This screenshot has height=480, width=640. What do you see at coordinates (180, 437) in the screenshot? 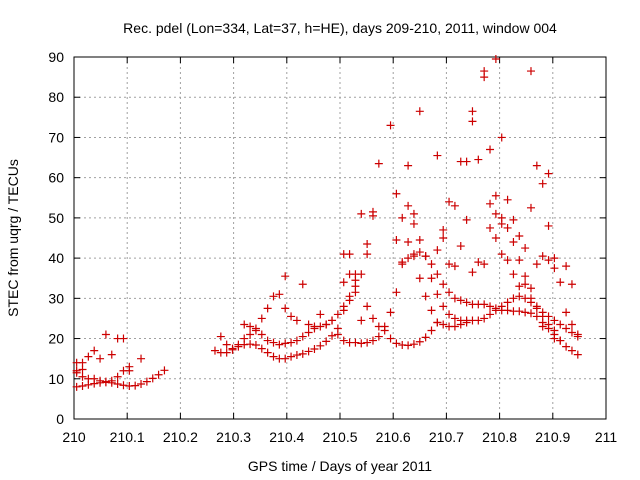
I see `x-tick-label: 210.2` at bounding box center [180, 437].